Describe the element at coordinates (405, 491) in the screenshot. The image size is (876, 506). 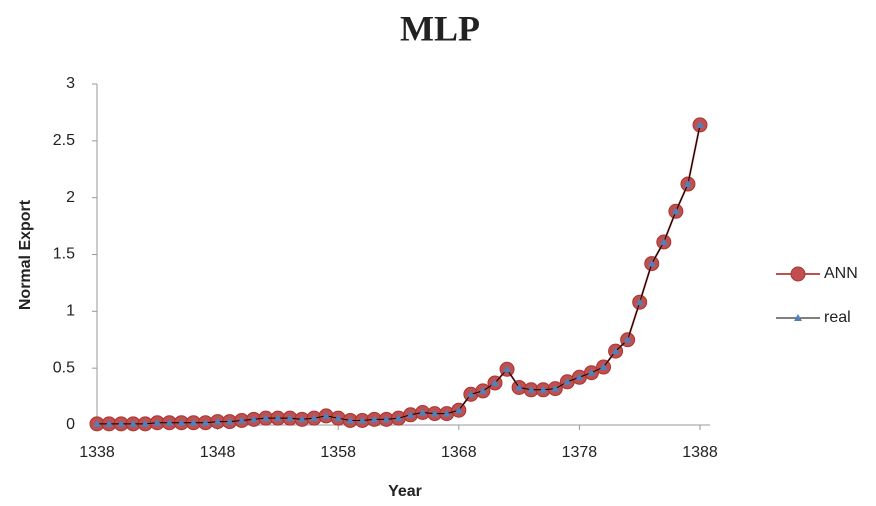
I see `x-axis-label: Year` at that location.